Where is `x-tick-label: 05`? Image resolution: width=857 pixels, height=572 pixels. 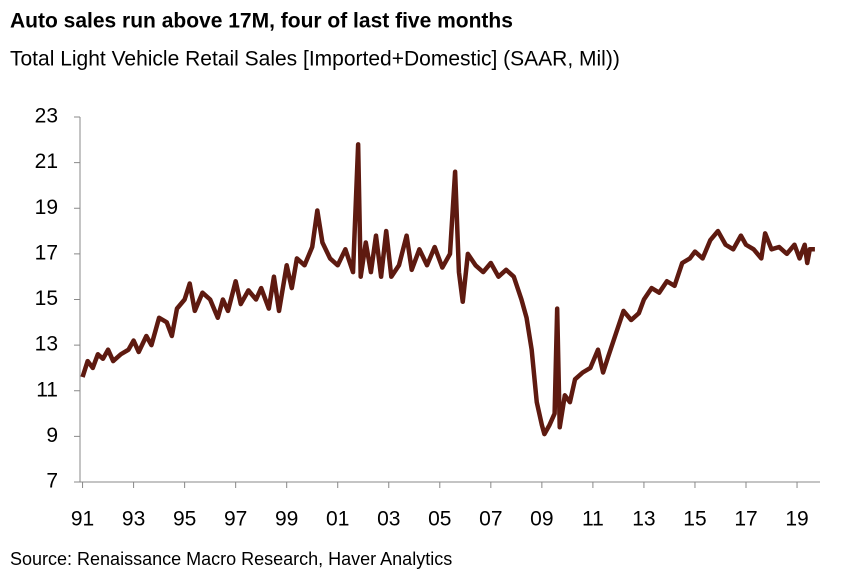
x-tick-label: 05 is located at coordinates (439, 519).